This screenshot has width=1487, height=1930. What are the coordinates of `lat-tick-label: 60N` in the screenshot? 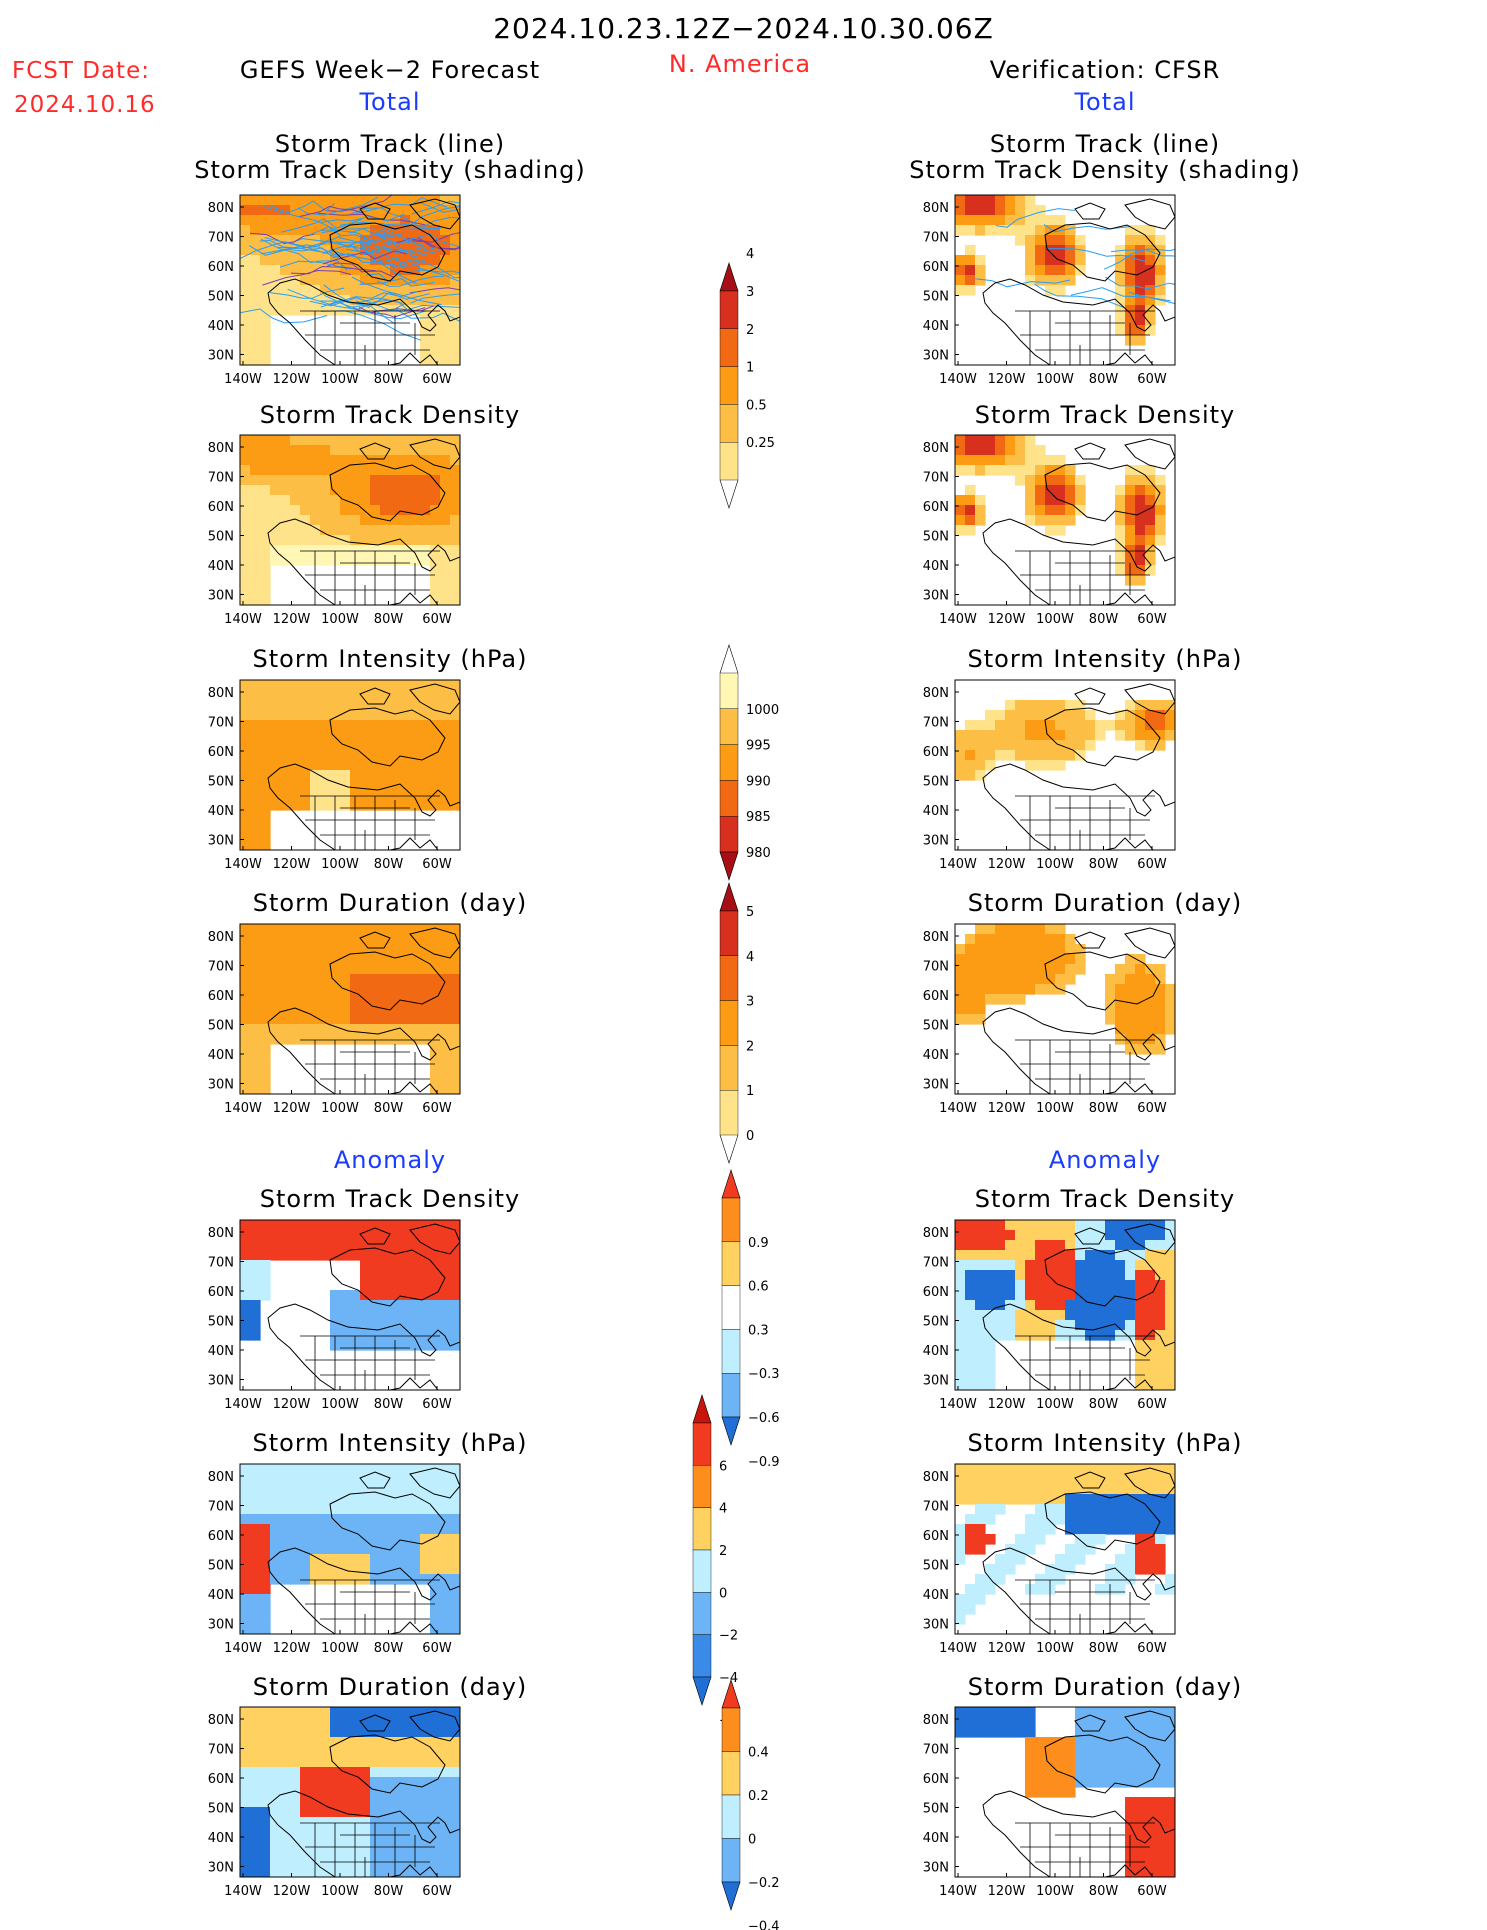 It's located at (936, 752).